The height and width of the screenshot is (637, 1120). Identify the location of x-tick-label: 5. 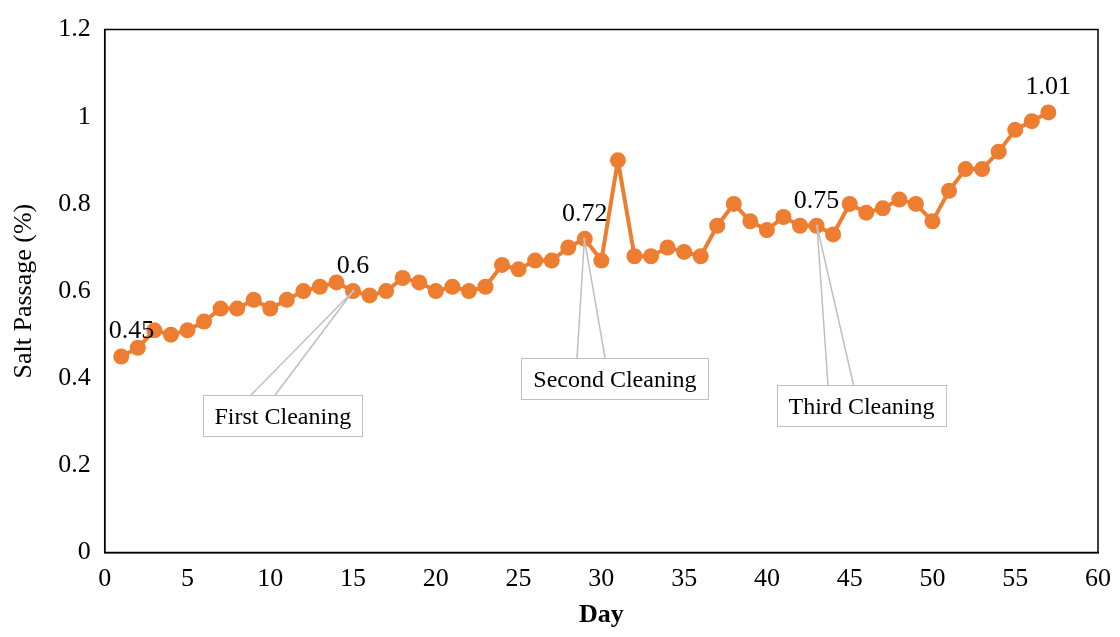
(187, 578).